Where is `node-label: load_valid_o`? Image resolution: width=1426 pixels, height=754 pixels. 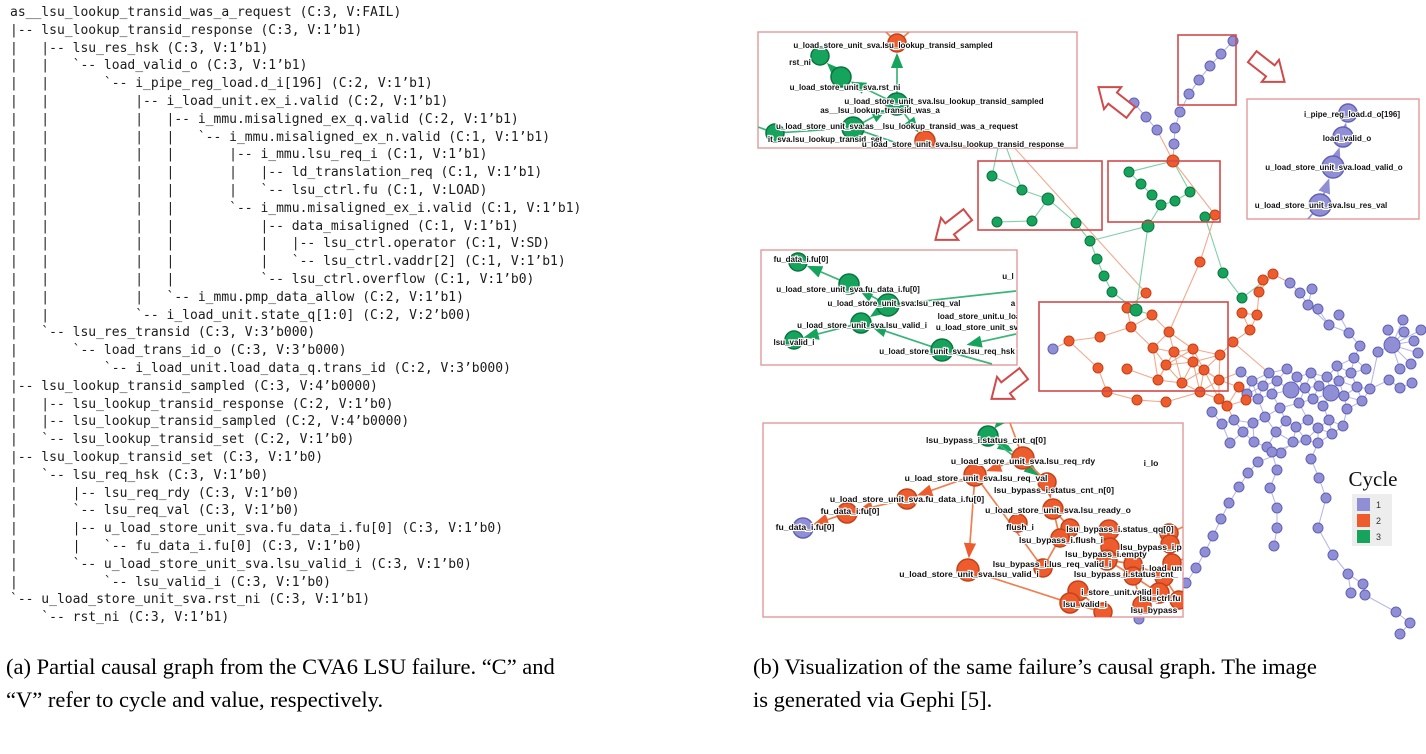 node-label: load_valid_o is located at coordinates (1347, 138).